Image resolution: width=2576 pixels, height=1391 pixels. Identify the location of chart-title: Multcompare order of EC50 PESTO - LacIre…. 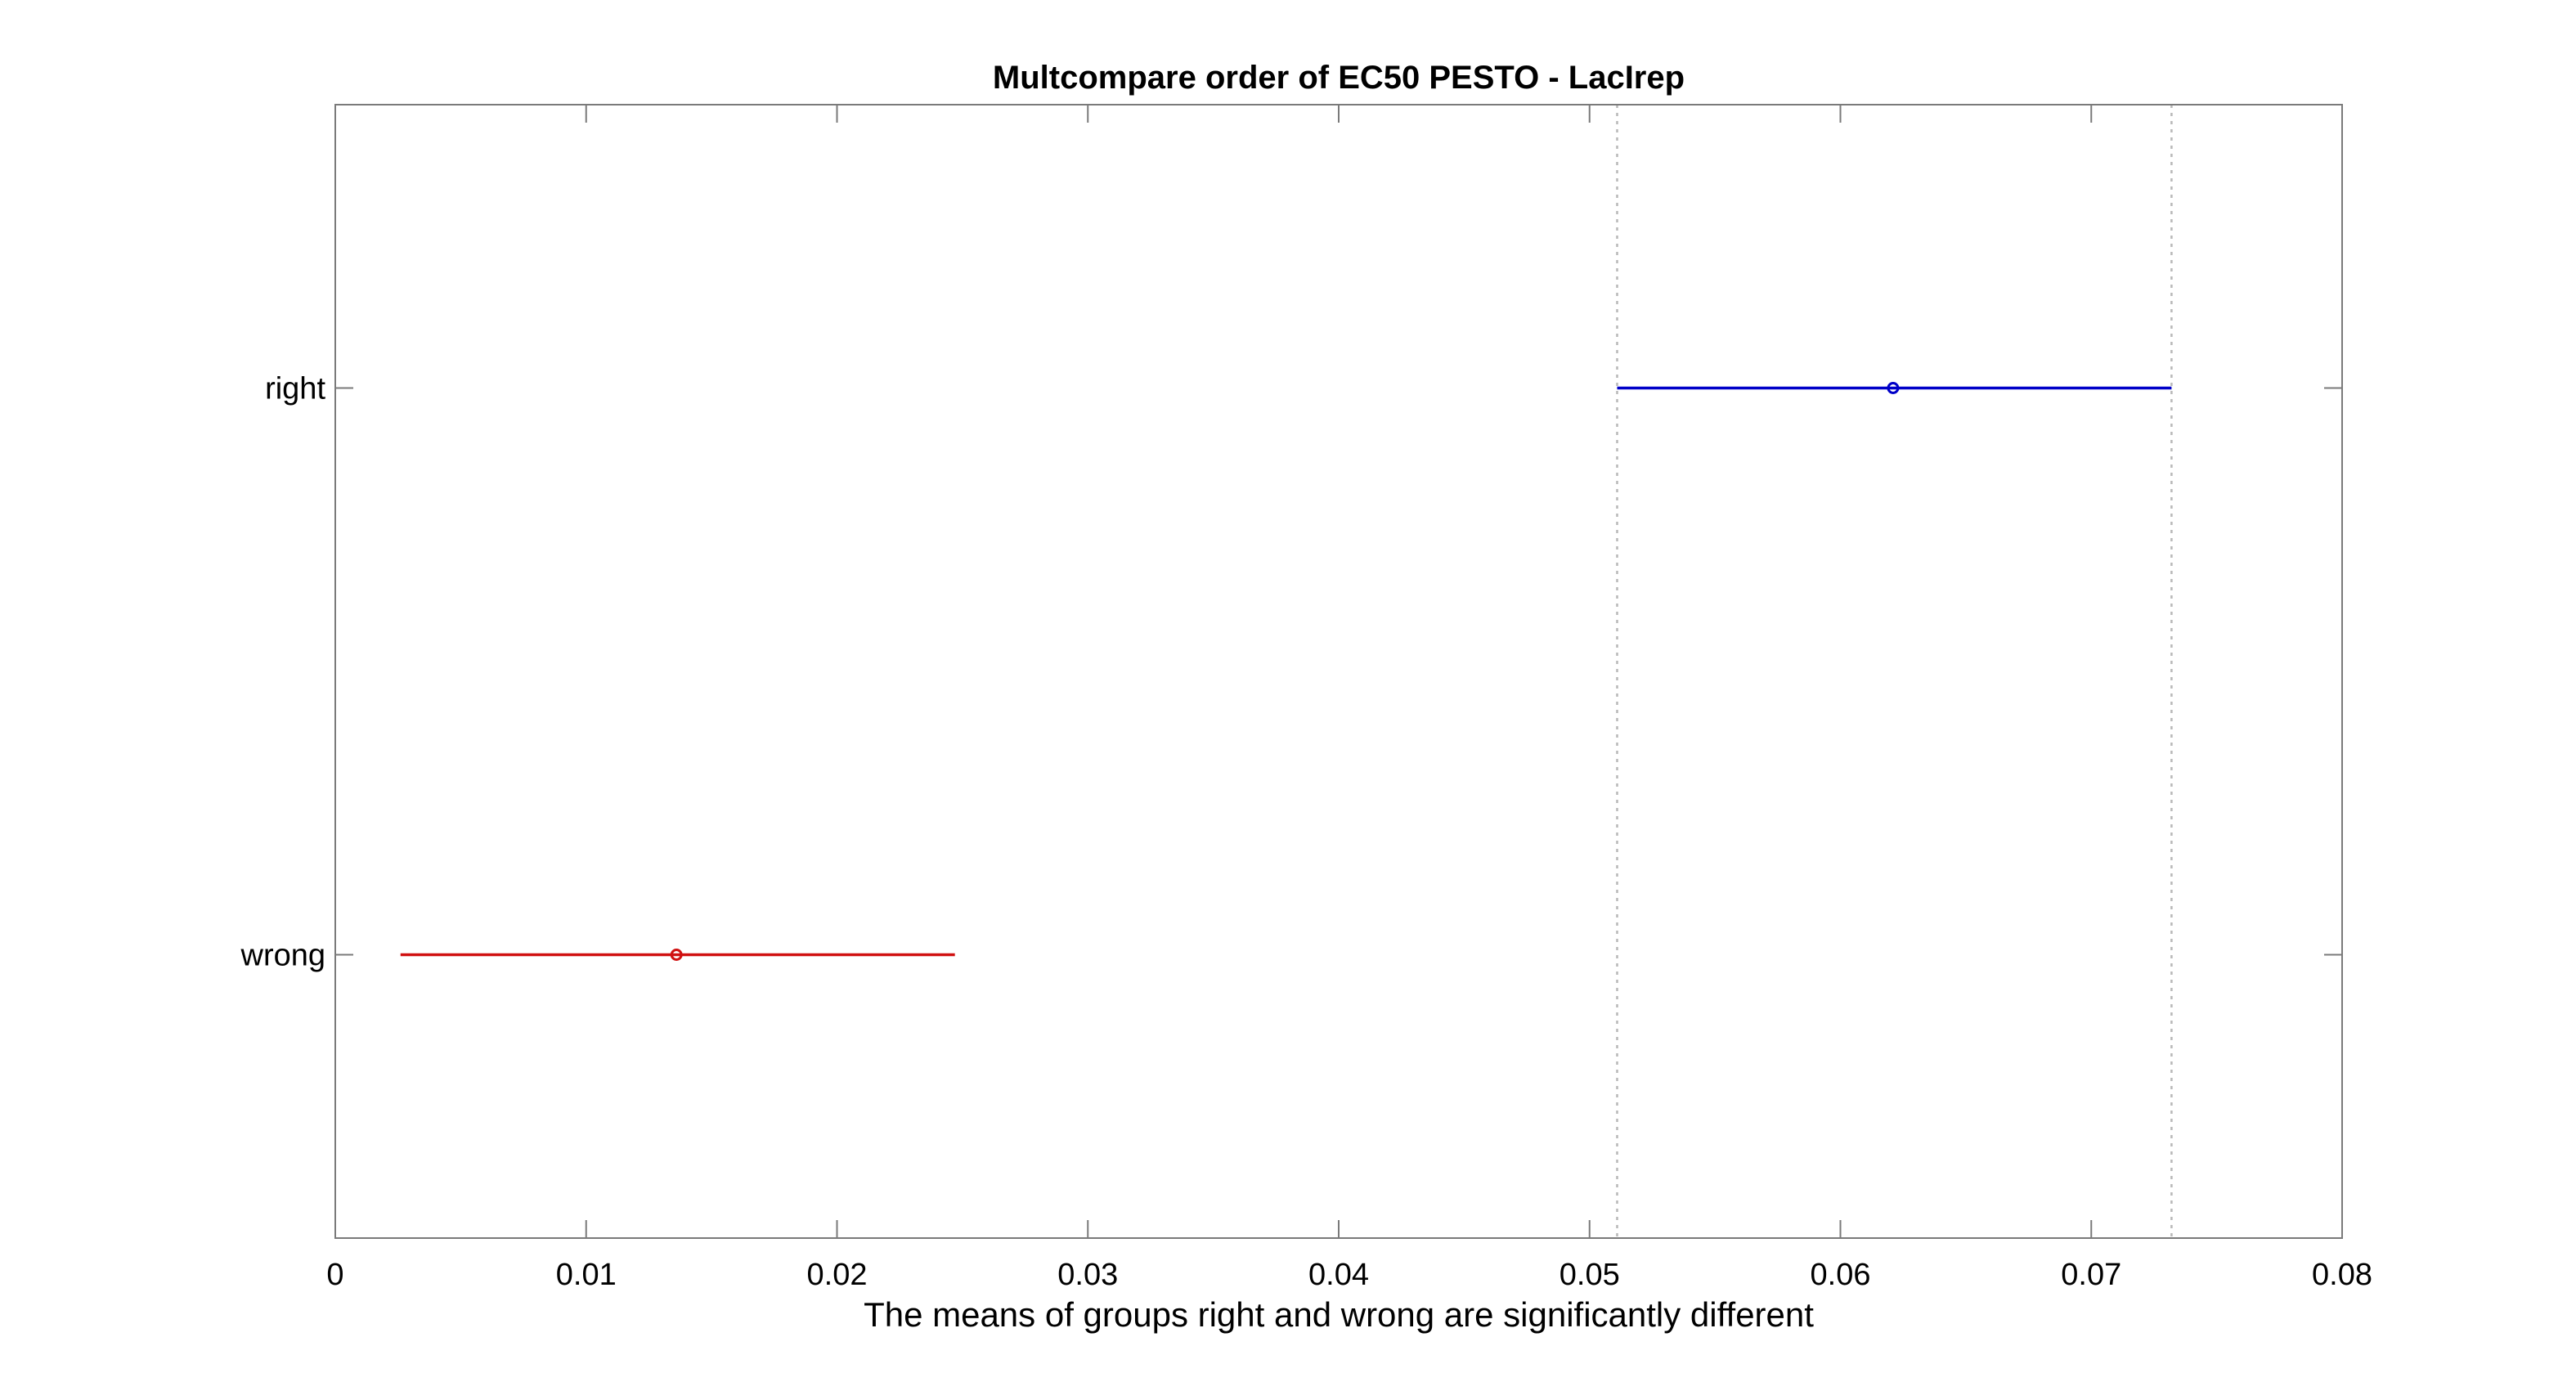
(1339, 78).